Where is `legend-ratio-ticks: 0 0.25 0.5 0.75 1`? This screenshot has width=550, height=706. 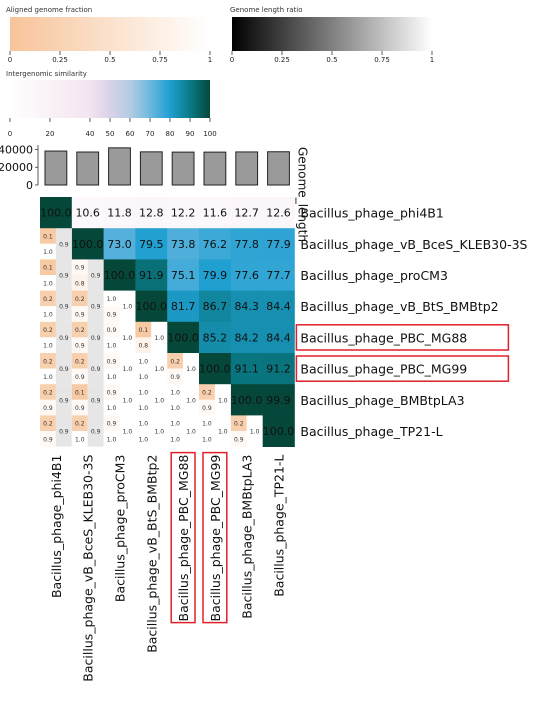 legend-ratio-ticks: 0 0.25 0.5 0.75 1 is located at coordinates (332, 57).